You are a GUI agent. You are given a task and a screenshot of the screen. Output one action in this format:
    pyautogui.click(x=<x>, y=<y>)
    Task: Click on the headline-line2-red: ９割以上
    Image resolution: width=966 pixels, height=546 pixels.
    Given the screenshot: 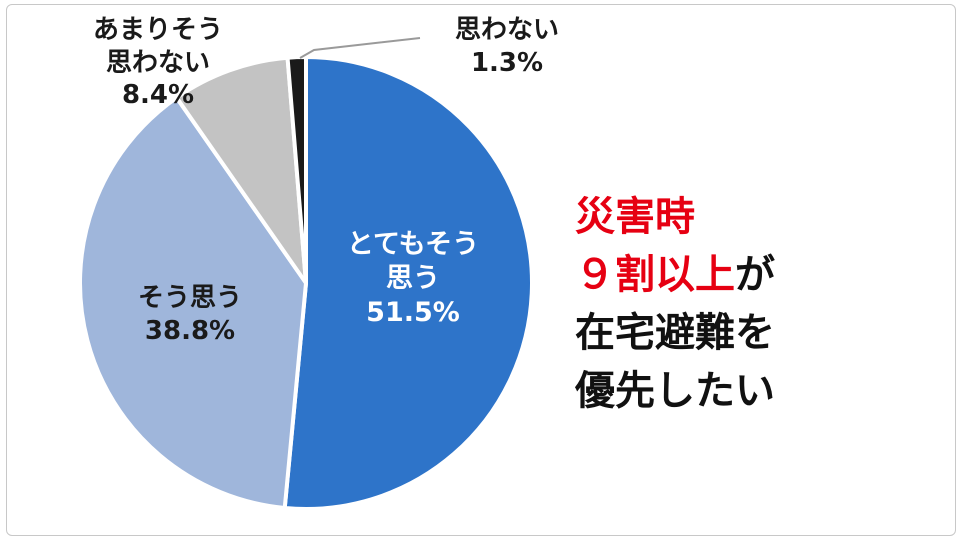 What is the action you would take?
    pyautogui.click(x=655, y=275)
    